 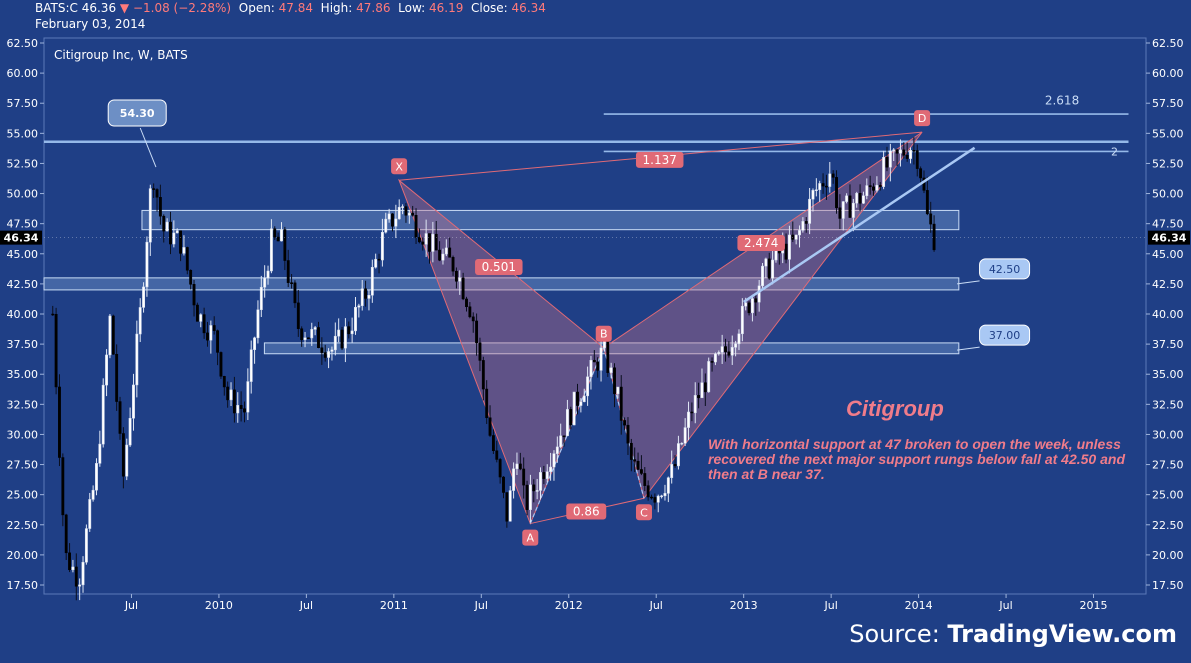 What do you see at coordinates (56, 8) in the screenshot?
I see `symbol-name: BATS:C` at bounding box center [56, 8].